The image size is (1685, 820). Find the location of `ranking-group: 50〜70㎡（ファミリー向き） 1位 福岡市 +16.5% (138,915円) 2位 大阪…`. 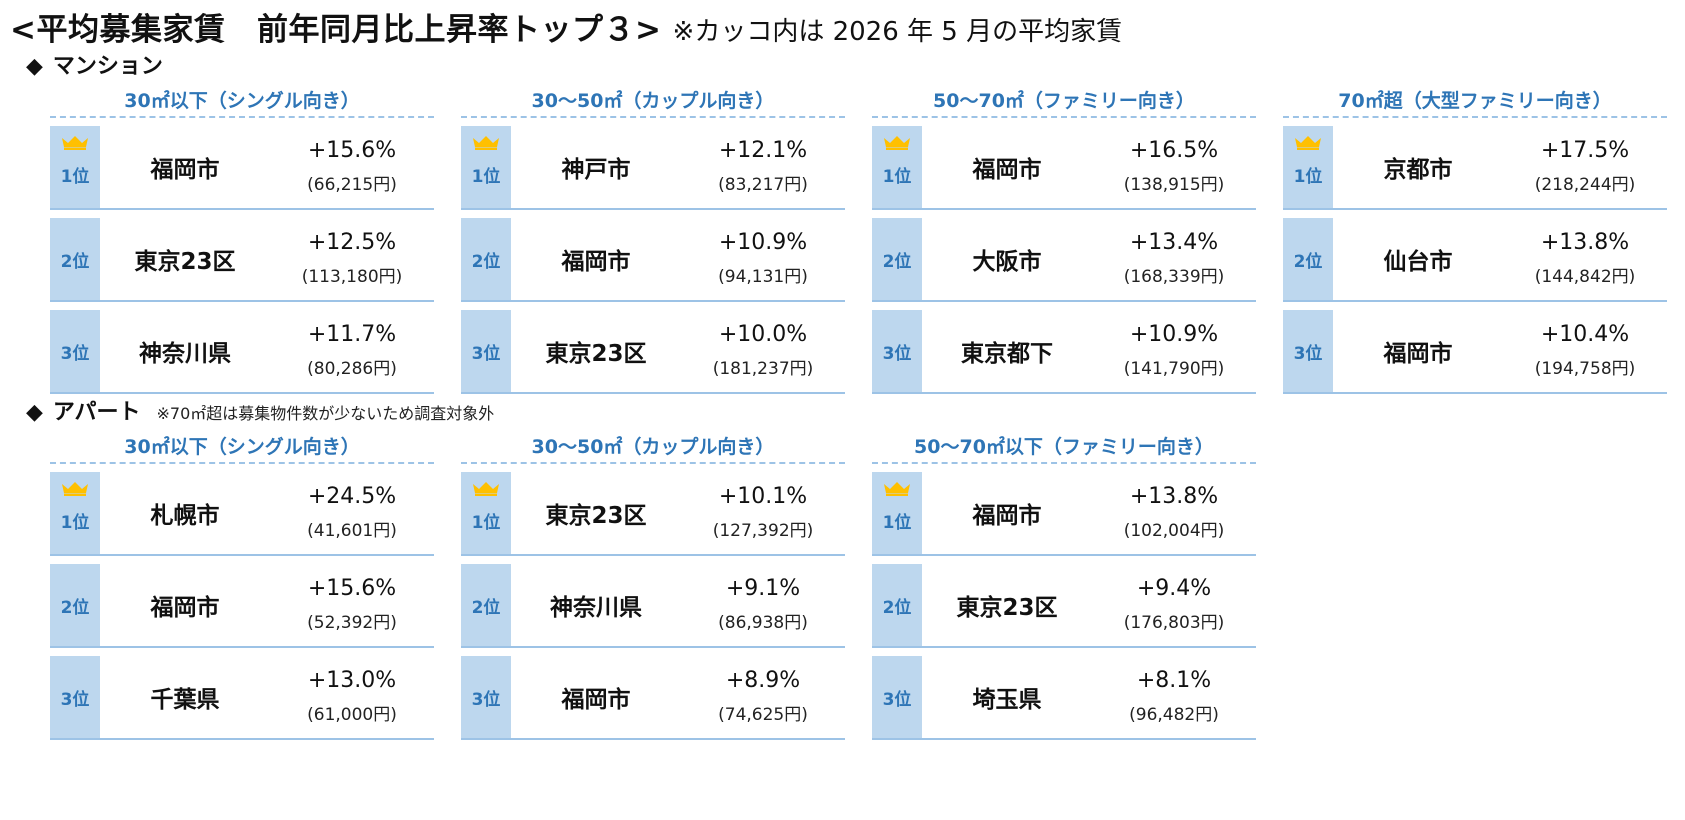

ranking-group: 50〜70㎡（ファミリー向き） 1位 福岡市 +16.5% (138,915円) 2位 大阪… is located at coordinates (1064, 244).